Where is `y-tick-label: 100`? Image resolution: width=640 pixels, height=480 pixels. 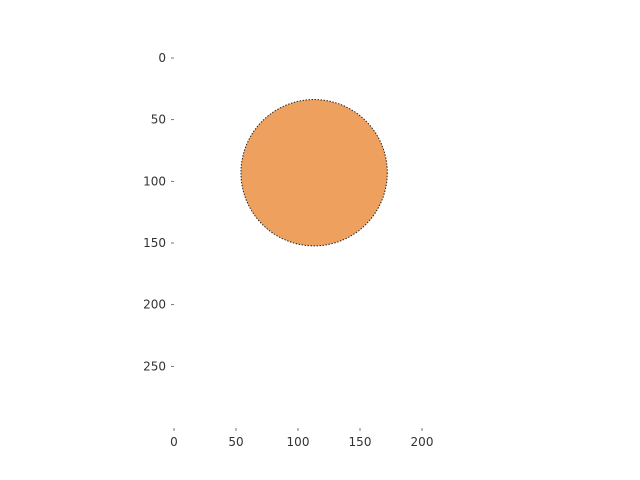
y-tick-label: 100 is located at coordinates (154, 181).